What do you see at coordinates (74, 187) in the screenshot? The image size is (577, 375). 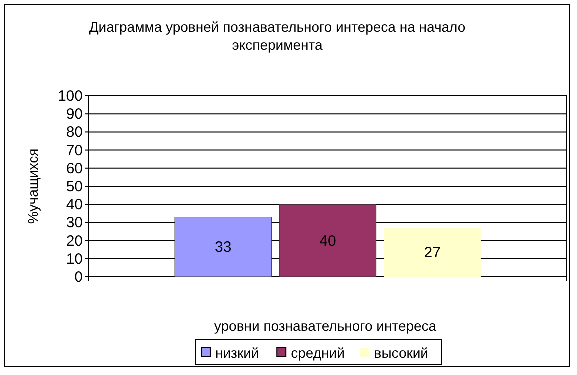 I see `y-tick-label: 50` at bounding box center [74, 187].